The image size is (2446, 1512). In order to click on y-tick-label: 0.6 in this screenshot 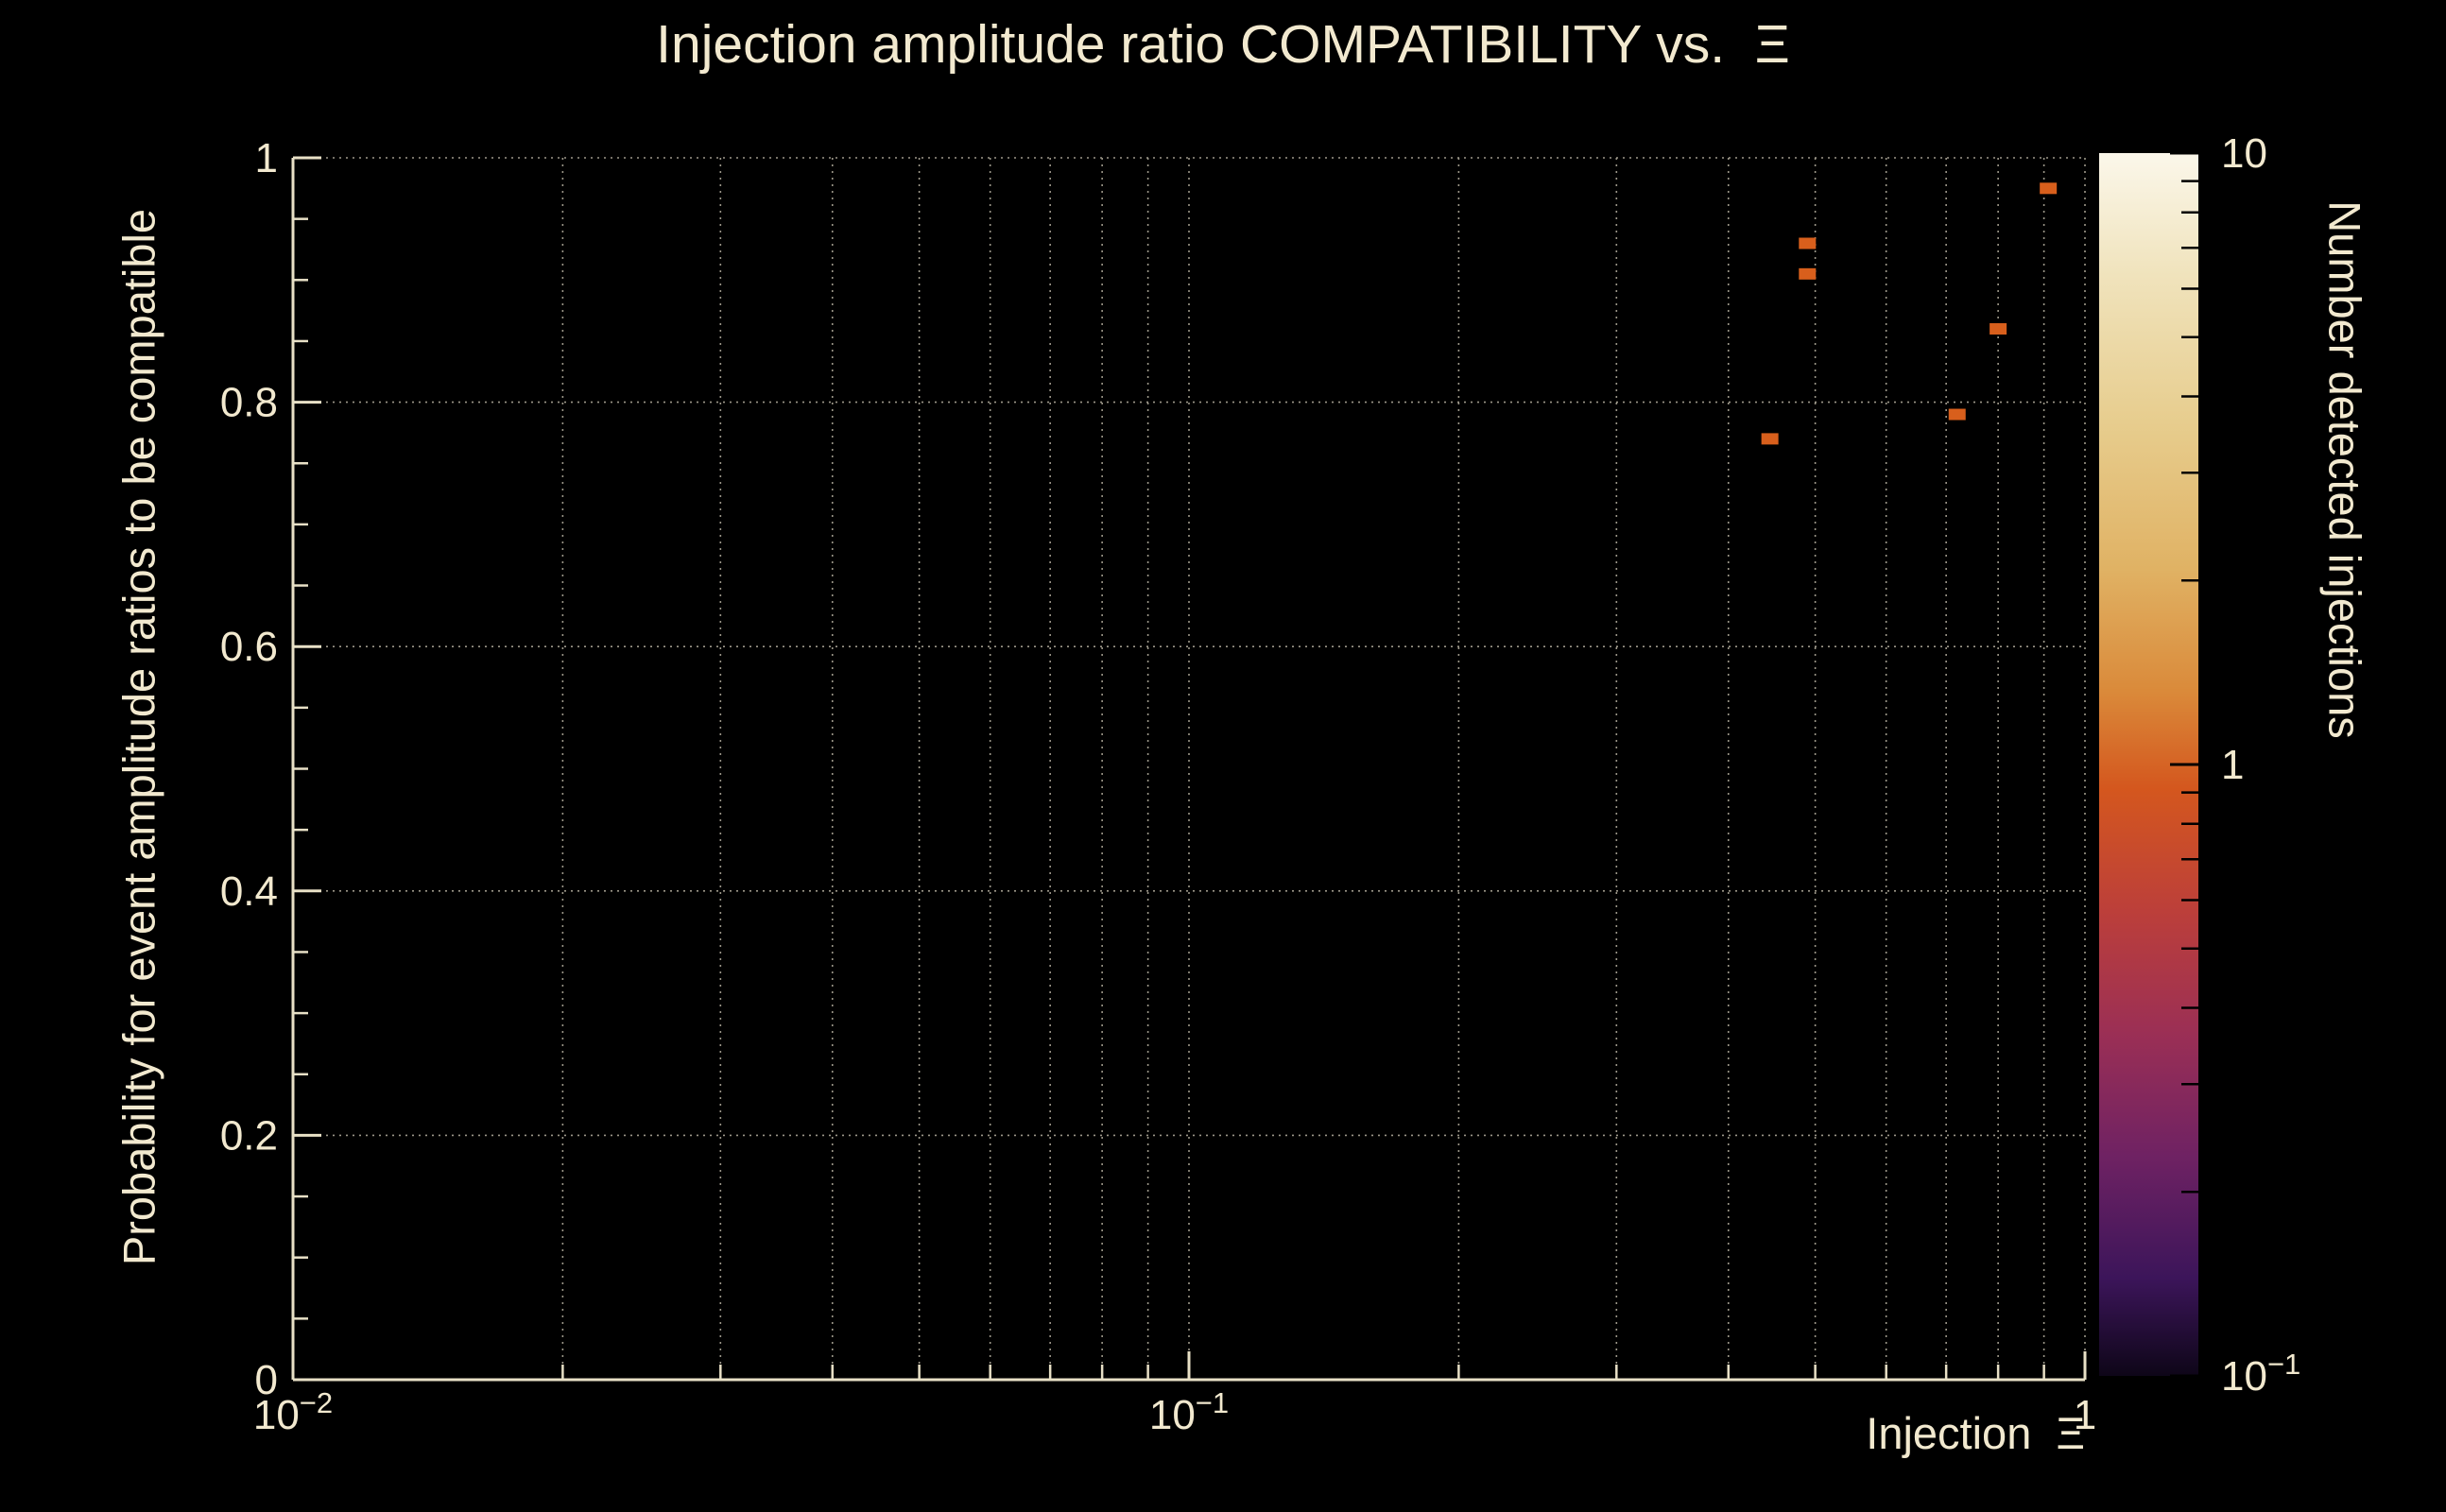, I will do `click(249, 647)`.